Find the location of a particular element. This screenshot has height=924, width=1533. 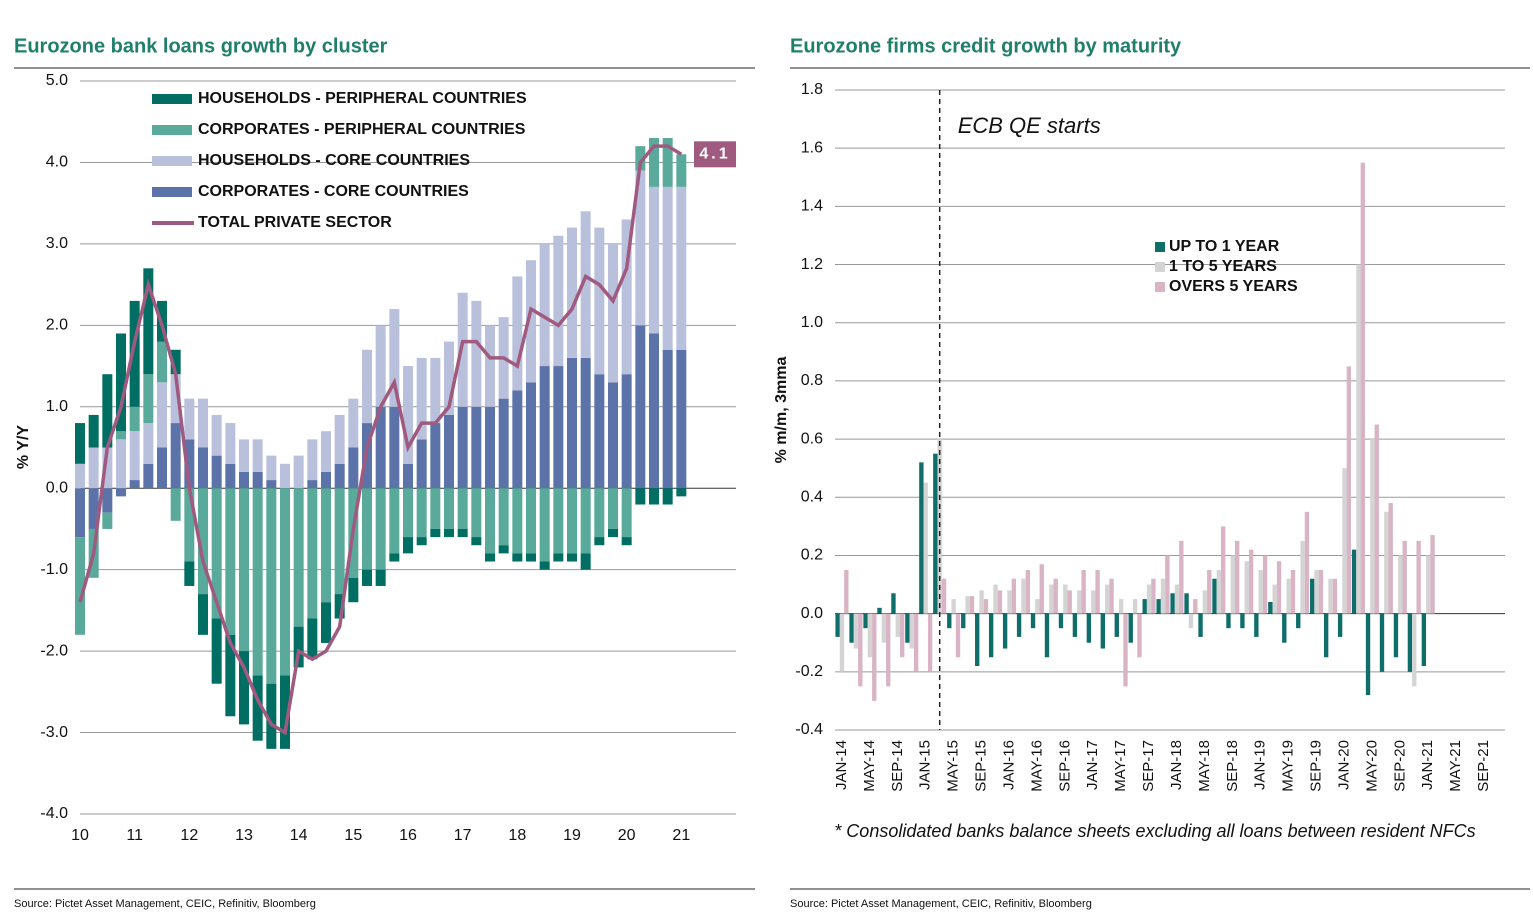

y-tick-label: 1.6 is located at coordinates (812, 147).